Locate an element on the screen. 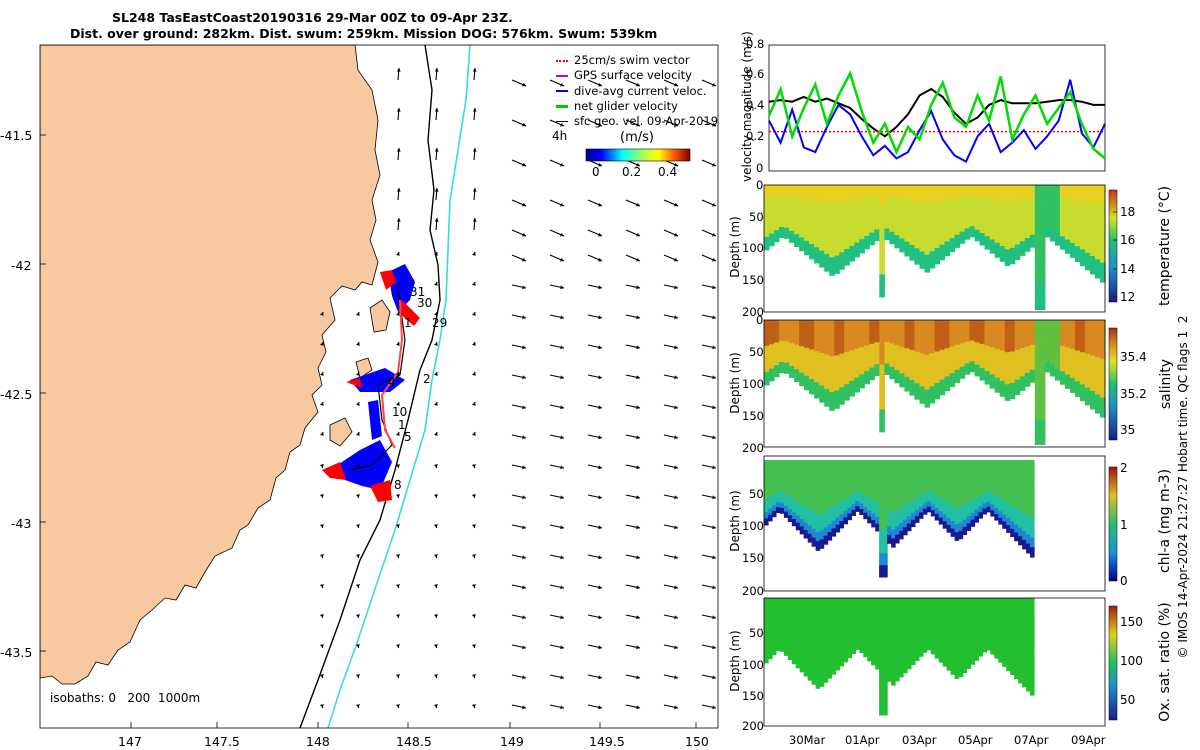 The width and height of the screenshot is (1200, 750). island-south is located at coordinates (341, 432).